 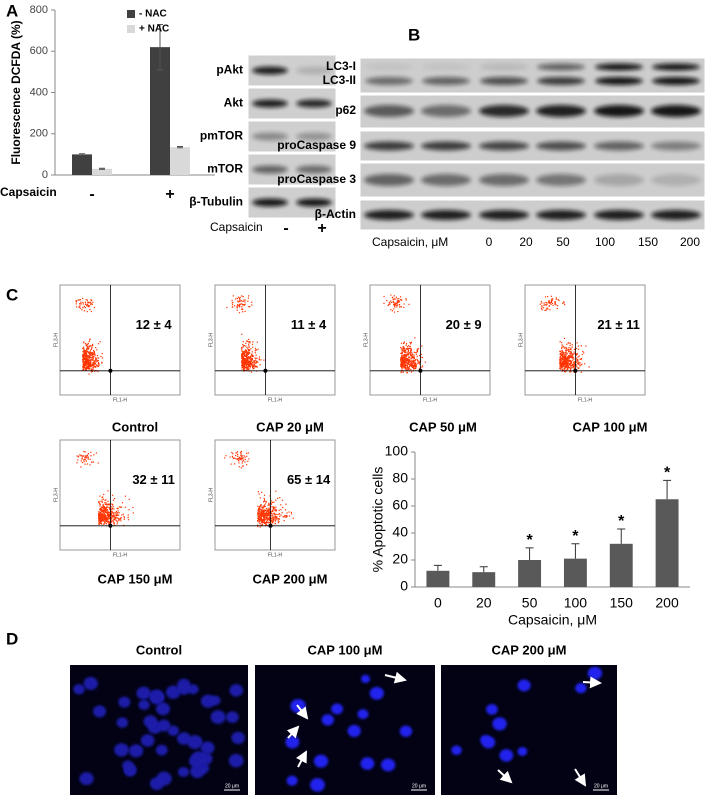 What do you see at coordinates (221, 136) in the screenshot?
I see `blot-row-label: pmTOR` at bounding box center [221, 136].